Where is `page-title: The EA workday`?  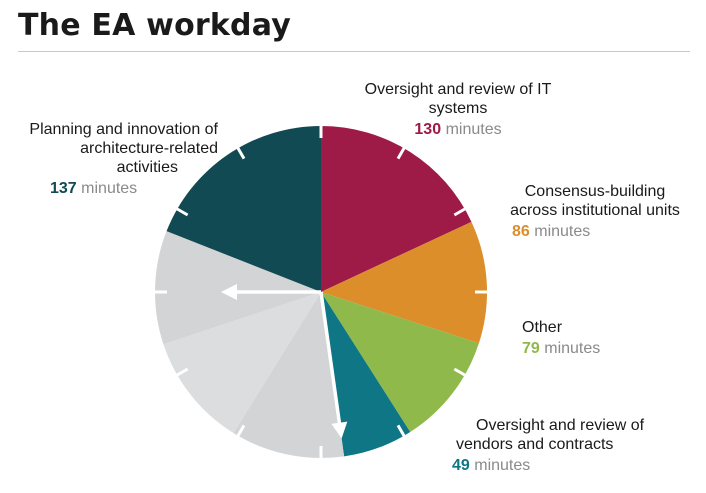 page-title: The EA workday is located at coordinates (154, 25).